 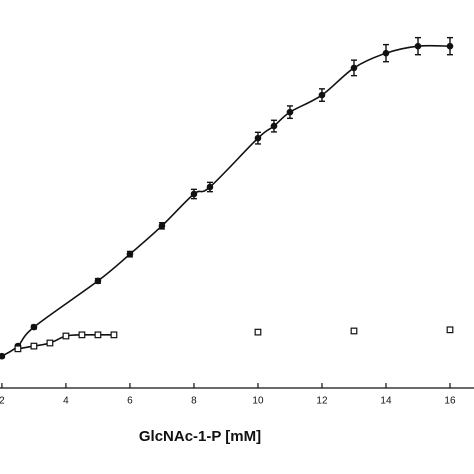 I want to click on x-tick-label: 14, so click(x=386, y=401).